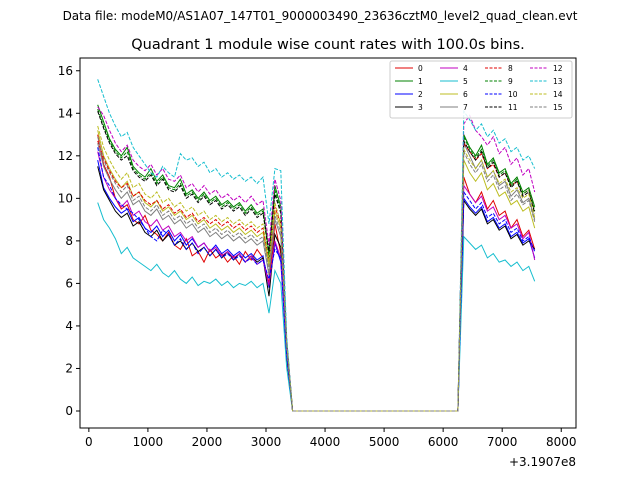 The width and height of the screenshot is (640, 480). What do you see at coordinates (558, 81) in the screenshot?
I see `legend-label-13: 13` at bounding box center [558, 81].